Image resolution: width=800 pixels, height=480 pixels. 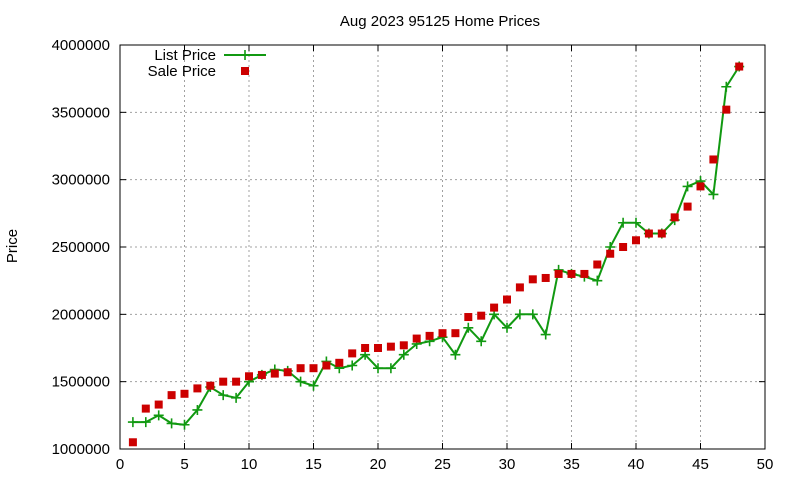 I want to click on x-tick-label: 5, so click(x=184, y=464).